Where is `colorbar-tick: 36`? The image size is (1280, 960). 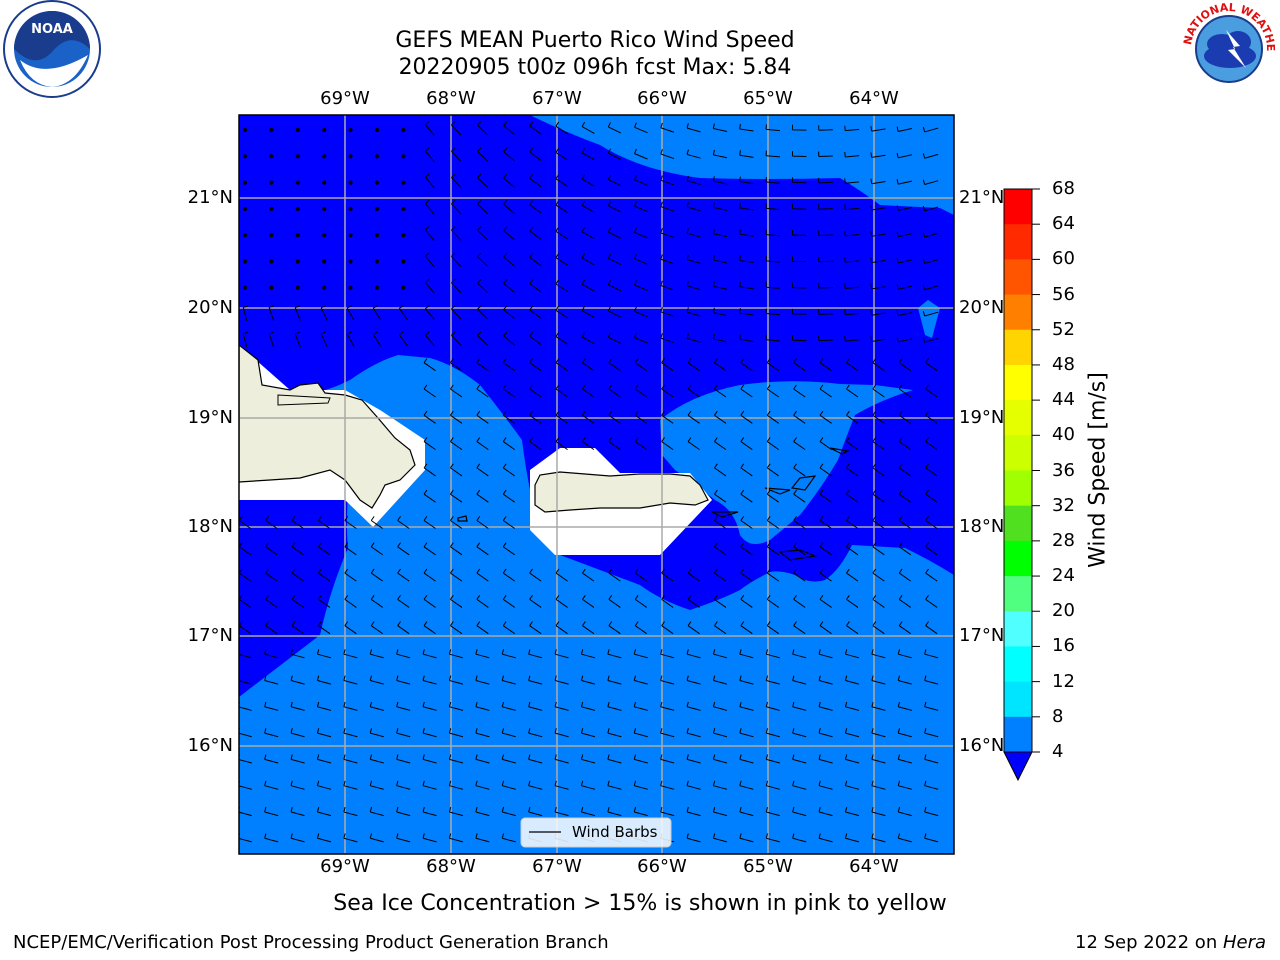 colorbar-tick: 36 is located at coordinates (1063, 470).